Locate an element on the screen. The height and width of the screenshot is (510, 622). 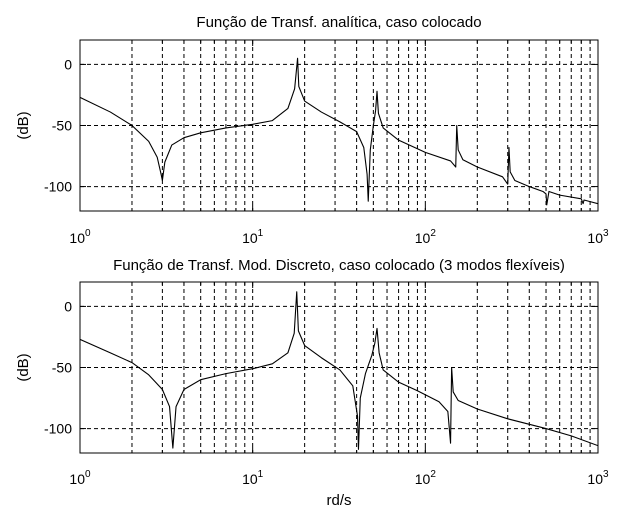
chart-0-xtick-label: 10⁰ is located at coordinates (80, 237).